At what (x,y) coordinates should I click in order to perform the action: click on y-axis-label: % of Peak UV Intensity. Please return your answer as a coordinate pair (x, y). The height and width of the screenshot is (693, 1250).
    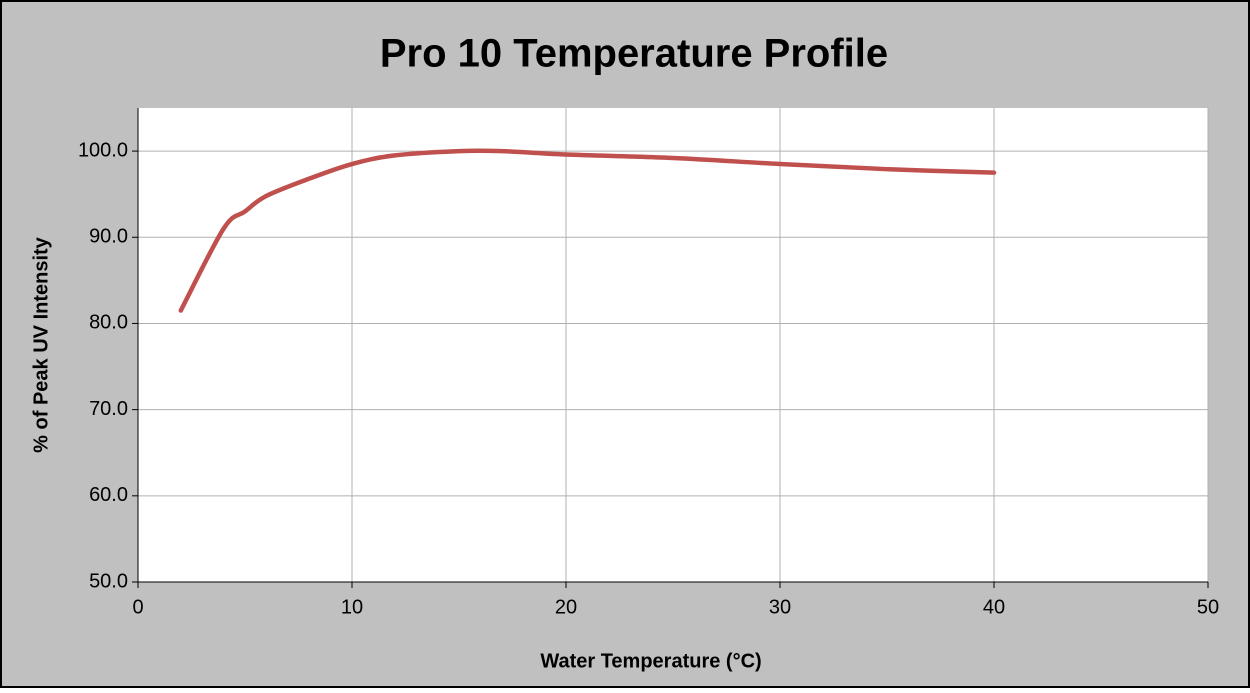
    Looking at the image, I should click on (41, 344).